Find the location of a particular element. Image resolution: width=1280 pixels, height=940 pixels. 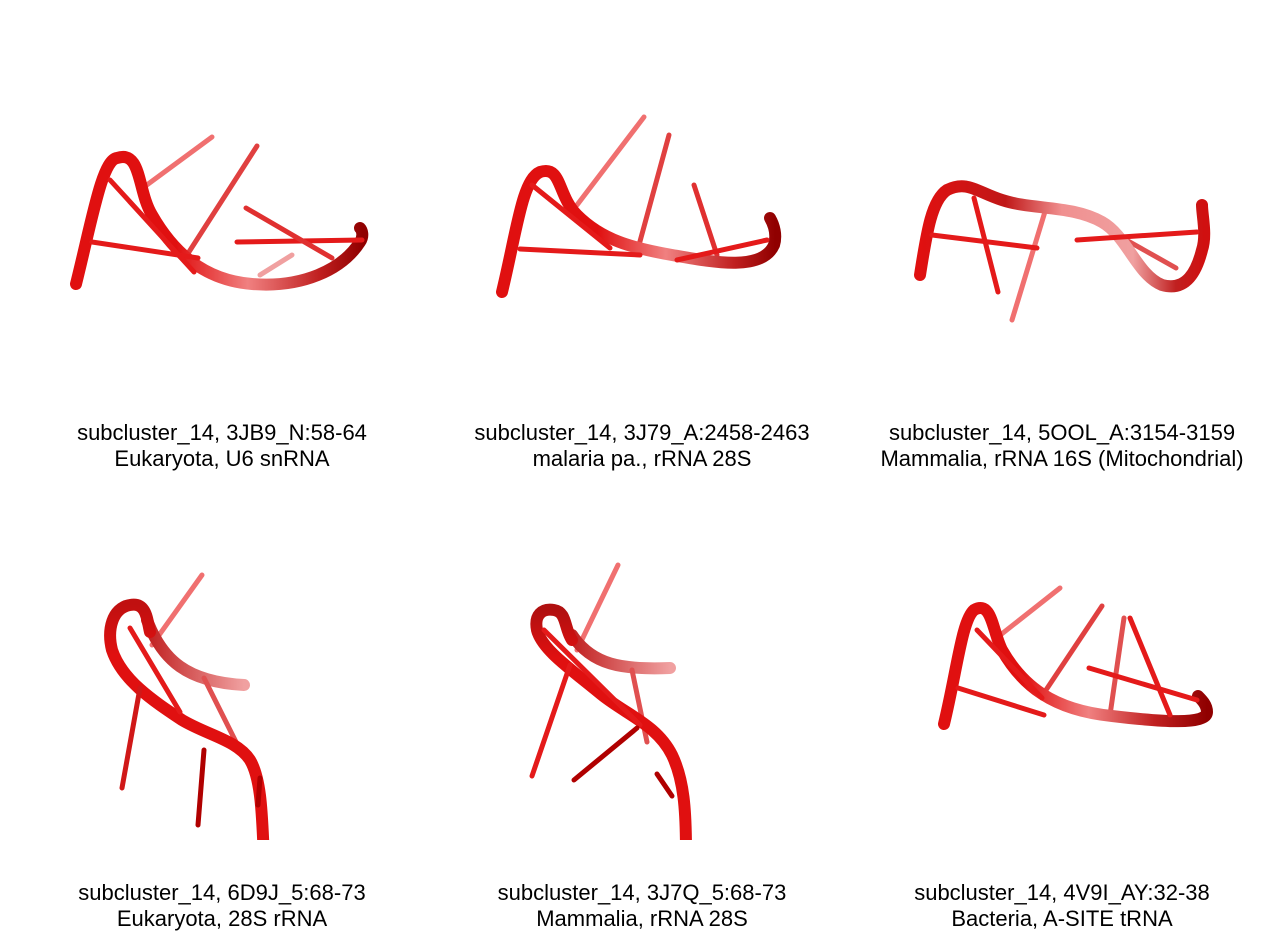

caption-title: subcluster_14, 3JB9_N:58-64 is located at coordinates (222, 432).